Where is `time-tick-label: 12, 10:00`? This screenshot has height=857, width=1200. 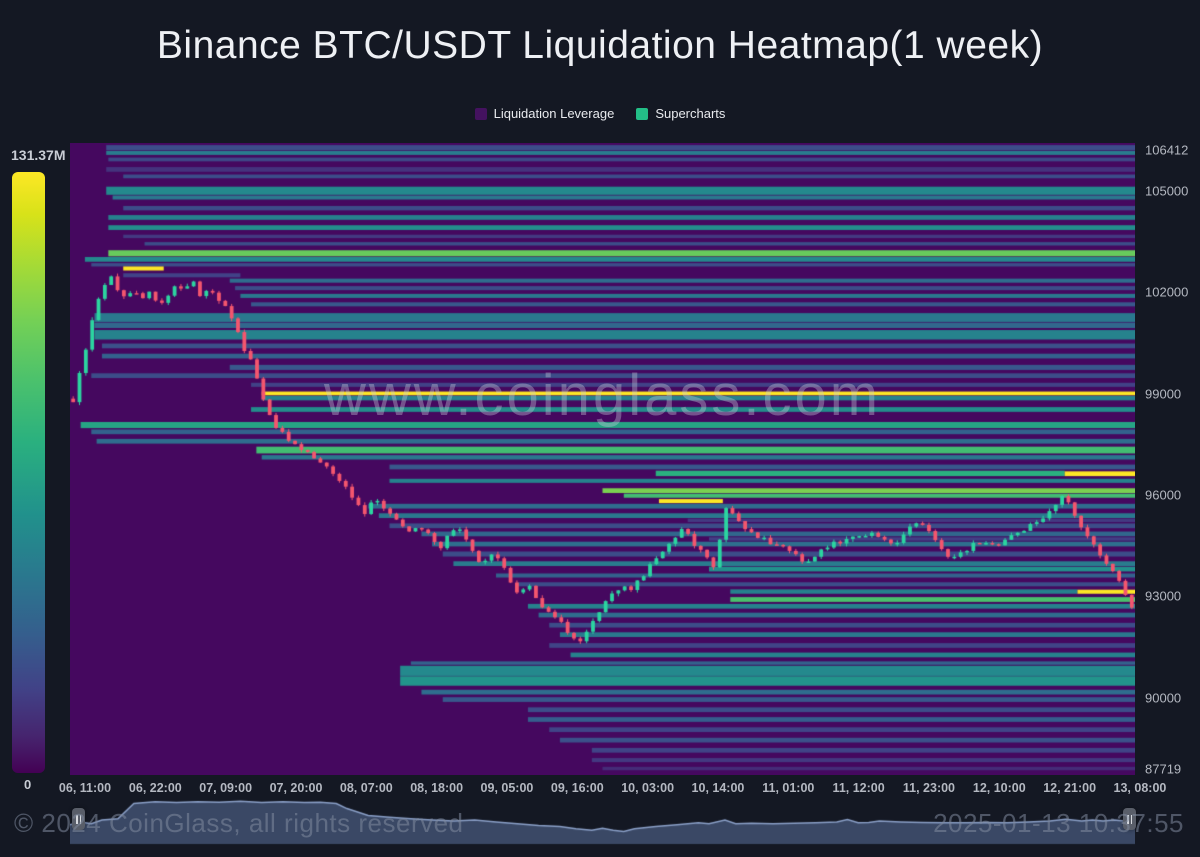
time-tick-label: 12, 10:00 is located at coordinates (999, 788).